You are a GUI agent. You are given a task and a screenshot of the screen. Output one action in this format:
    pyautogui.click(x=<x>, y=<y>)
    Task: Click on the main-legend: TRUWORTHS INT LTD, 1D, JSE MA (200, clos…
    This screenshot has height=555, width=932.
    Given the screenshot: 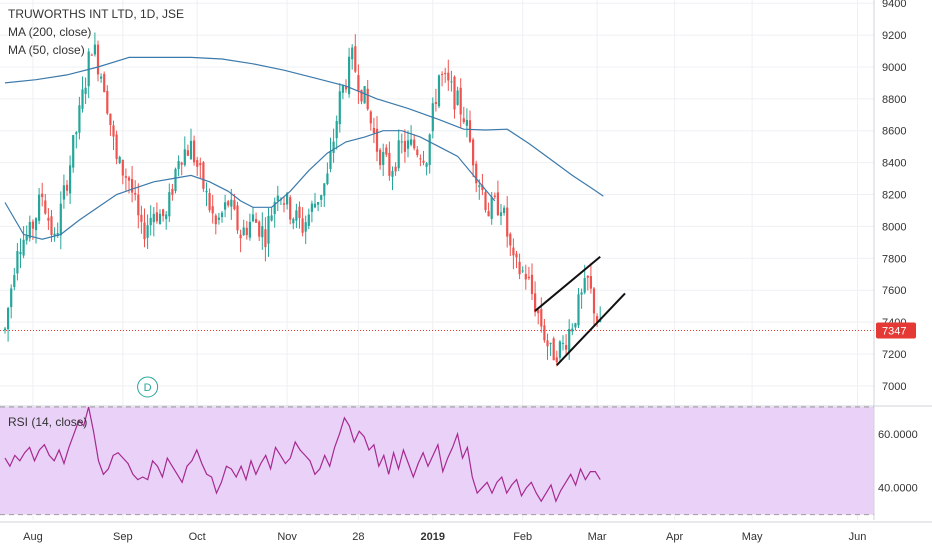 What is the action you would take?
    pyautogui.click(x=96, y=32)
    